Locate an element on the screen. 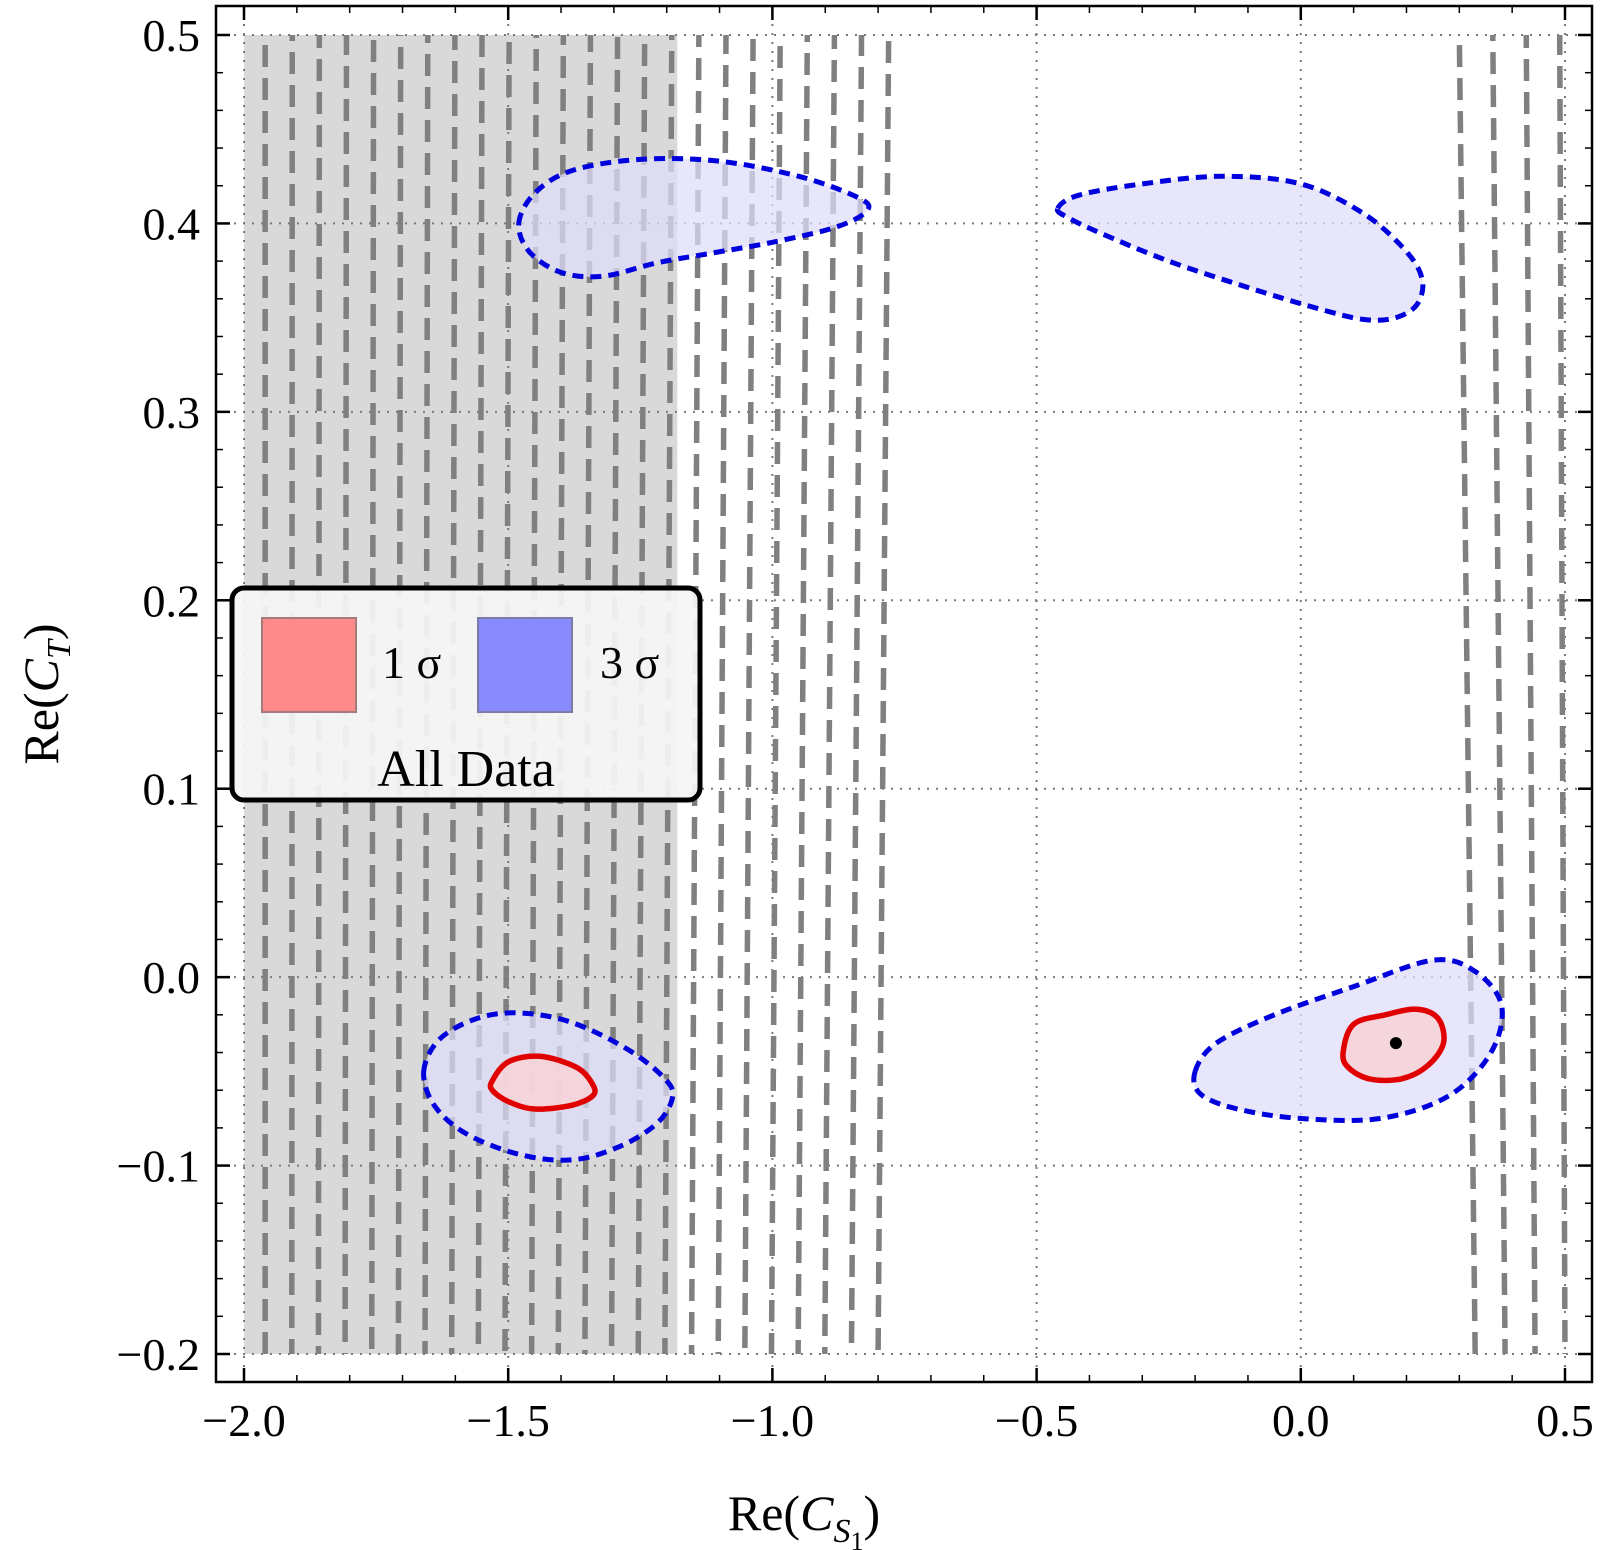  contour-3sigma-upper-right is located at coordinates (1240, 248).